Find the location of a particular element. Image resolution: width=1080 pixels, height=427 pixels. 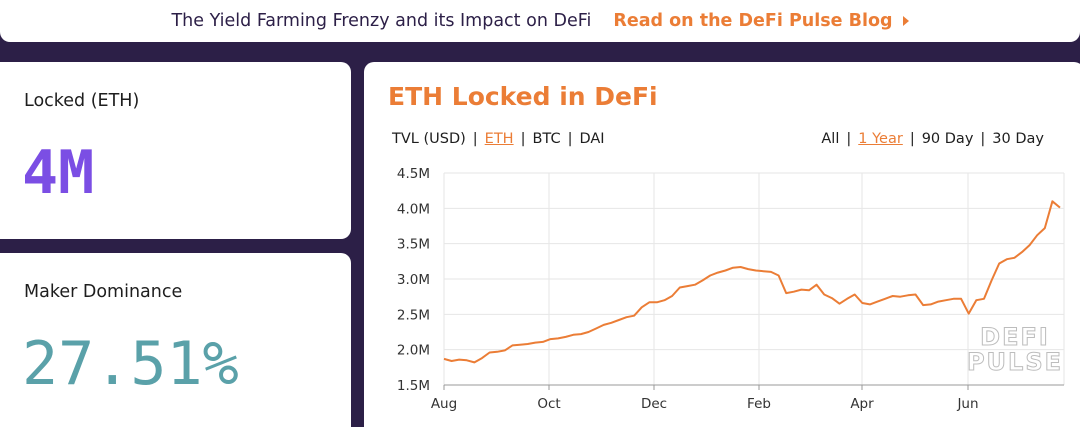

y-tick-label: 2.5M is located at coordinates (413, 315).